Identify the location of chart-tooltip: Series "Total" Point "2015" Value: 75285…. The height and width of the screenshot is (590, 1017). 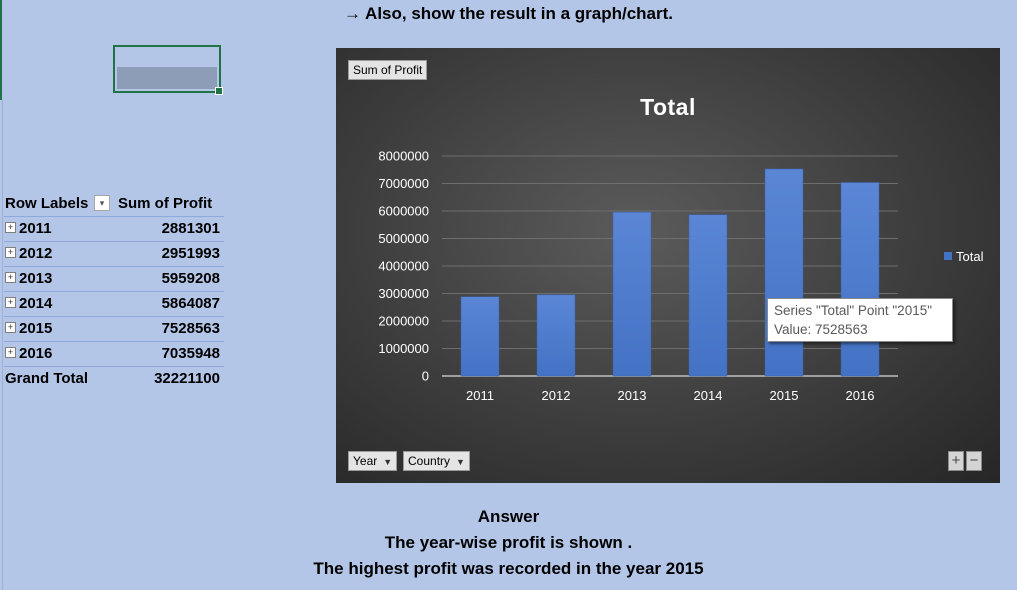
(860, 320).